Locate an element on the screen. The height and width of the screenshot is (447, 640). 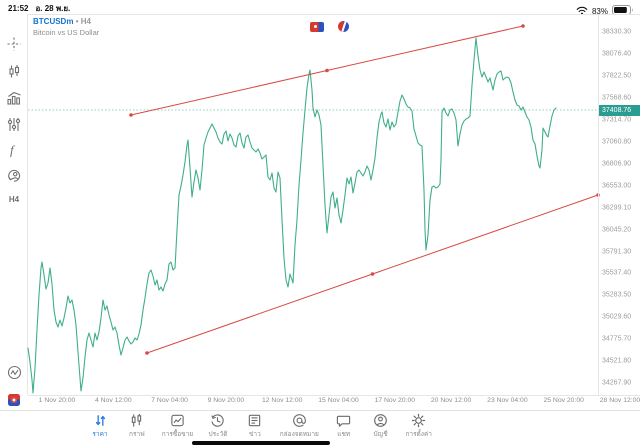
chat-bubble-icon is located at coordinates (343, 420).